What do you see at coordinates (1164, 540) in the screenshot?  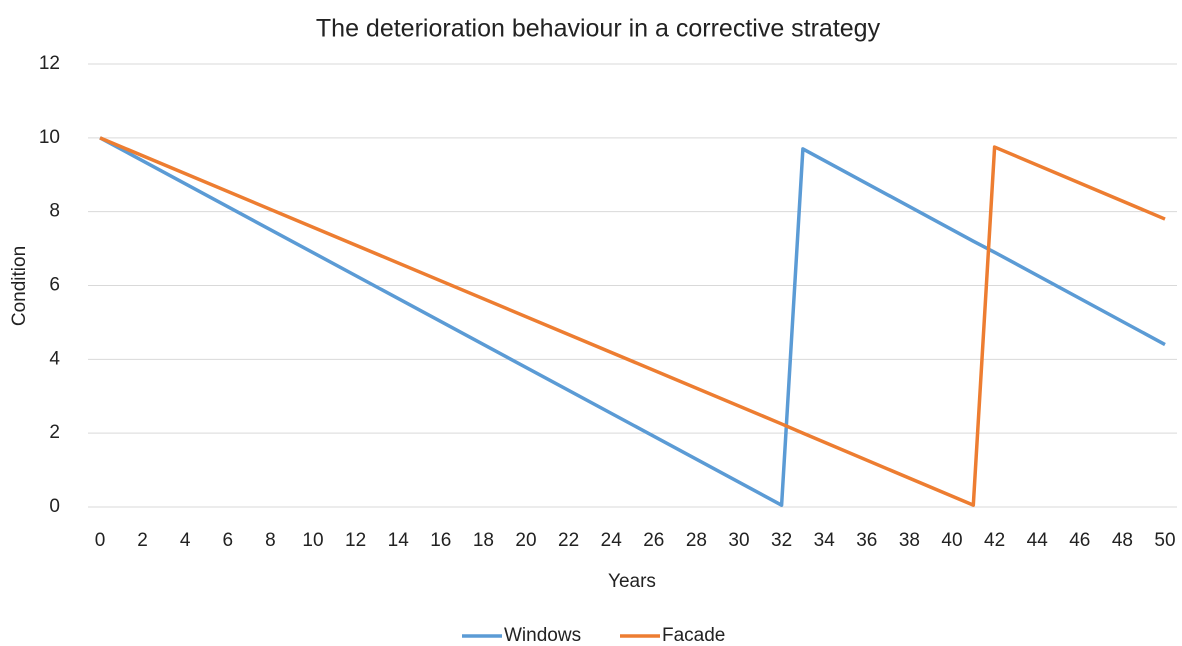 I see `x-tick-label: 50` at bounding box center [1164, 540].